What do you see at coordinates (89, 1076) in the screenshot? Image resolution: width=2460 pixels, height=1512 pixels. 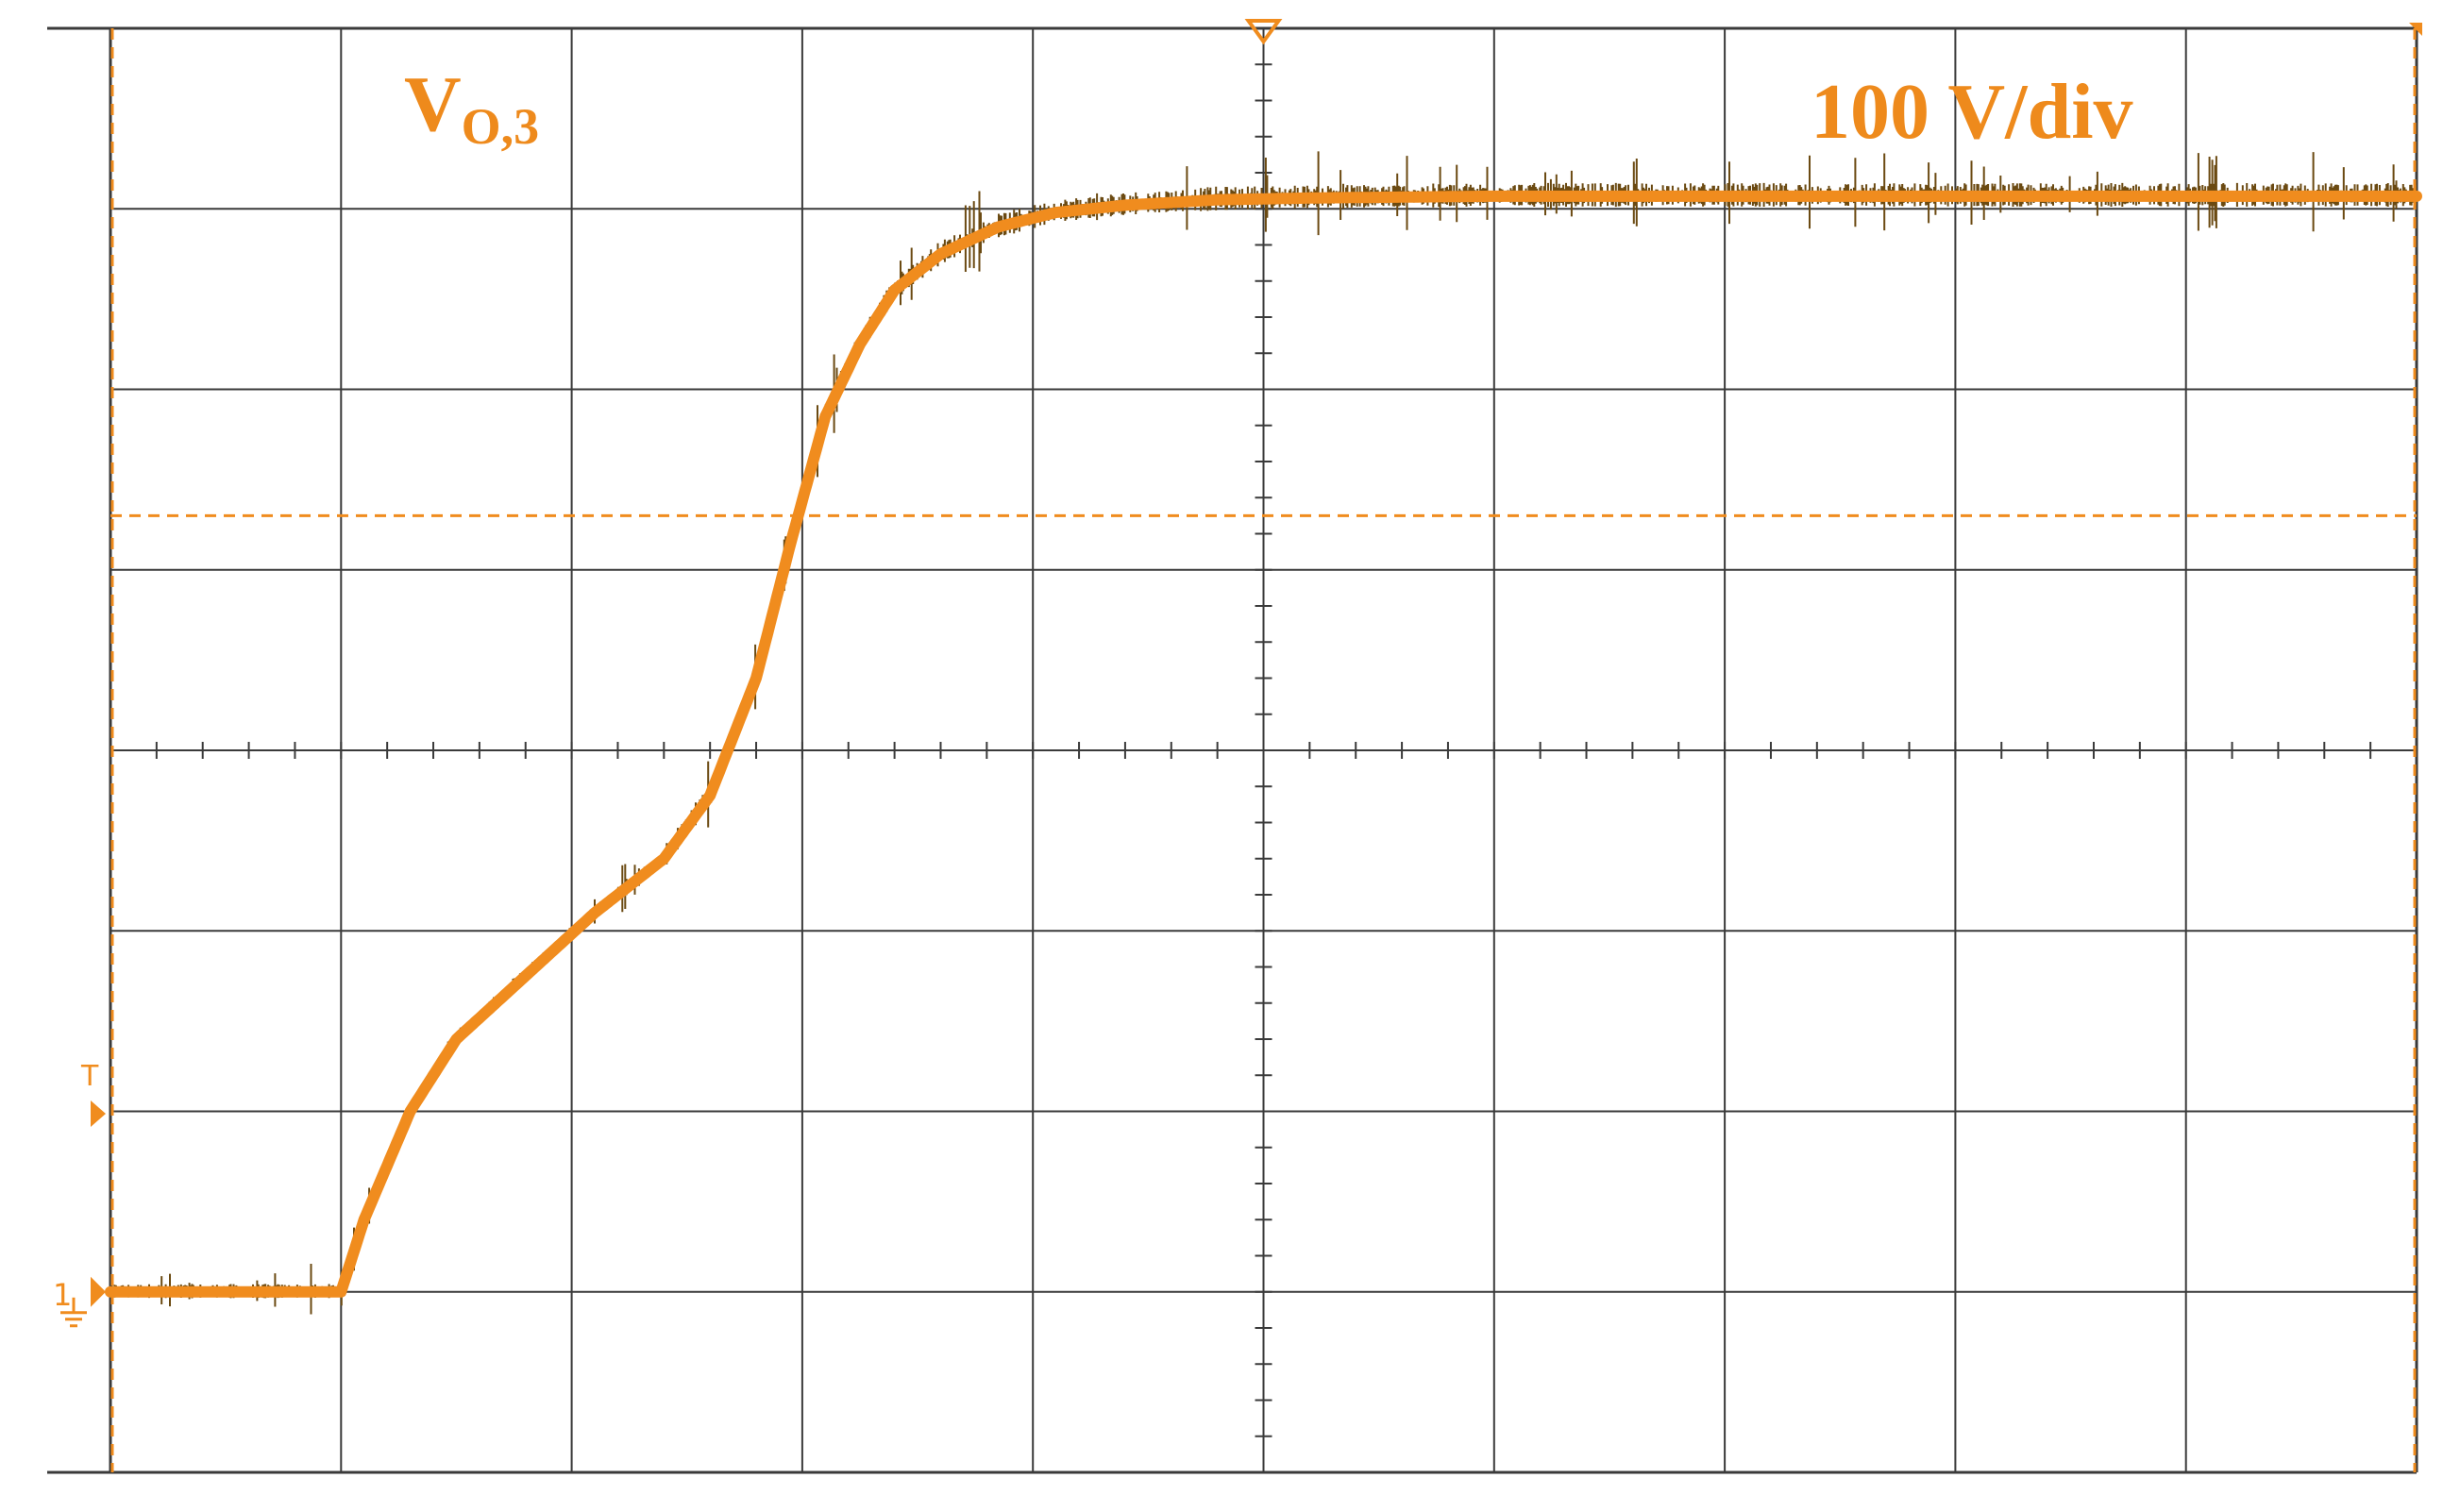 I see `trigger-marker-label: T` at bounding box center [89, 1076].